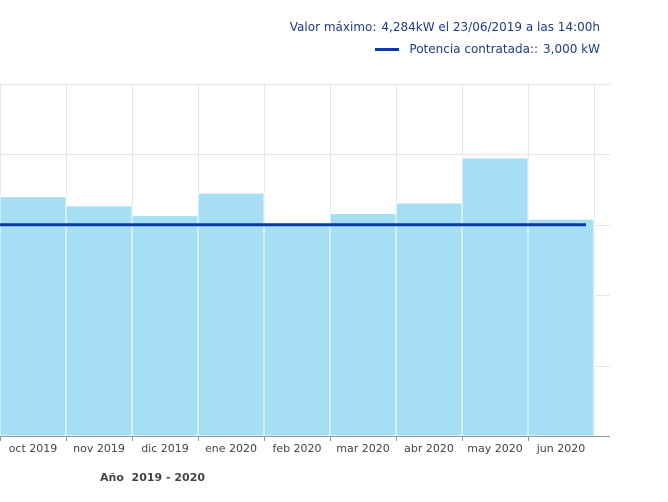 The width and height of the screenshot is (668, 502). I want to click on legend-max-label: Valor máximo:, so click(333, 27).